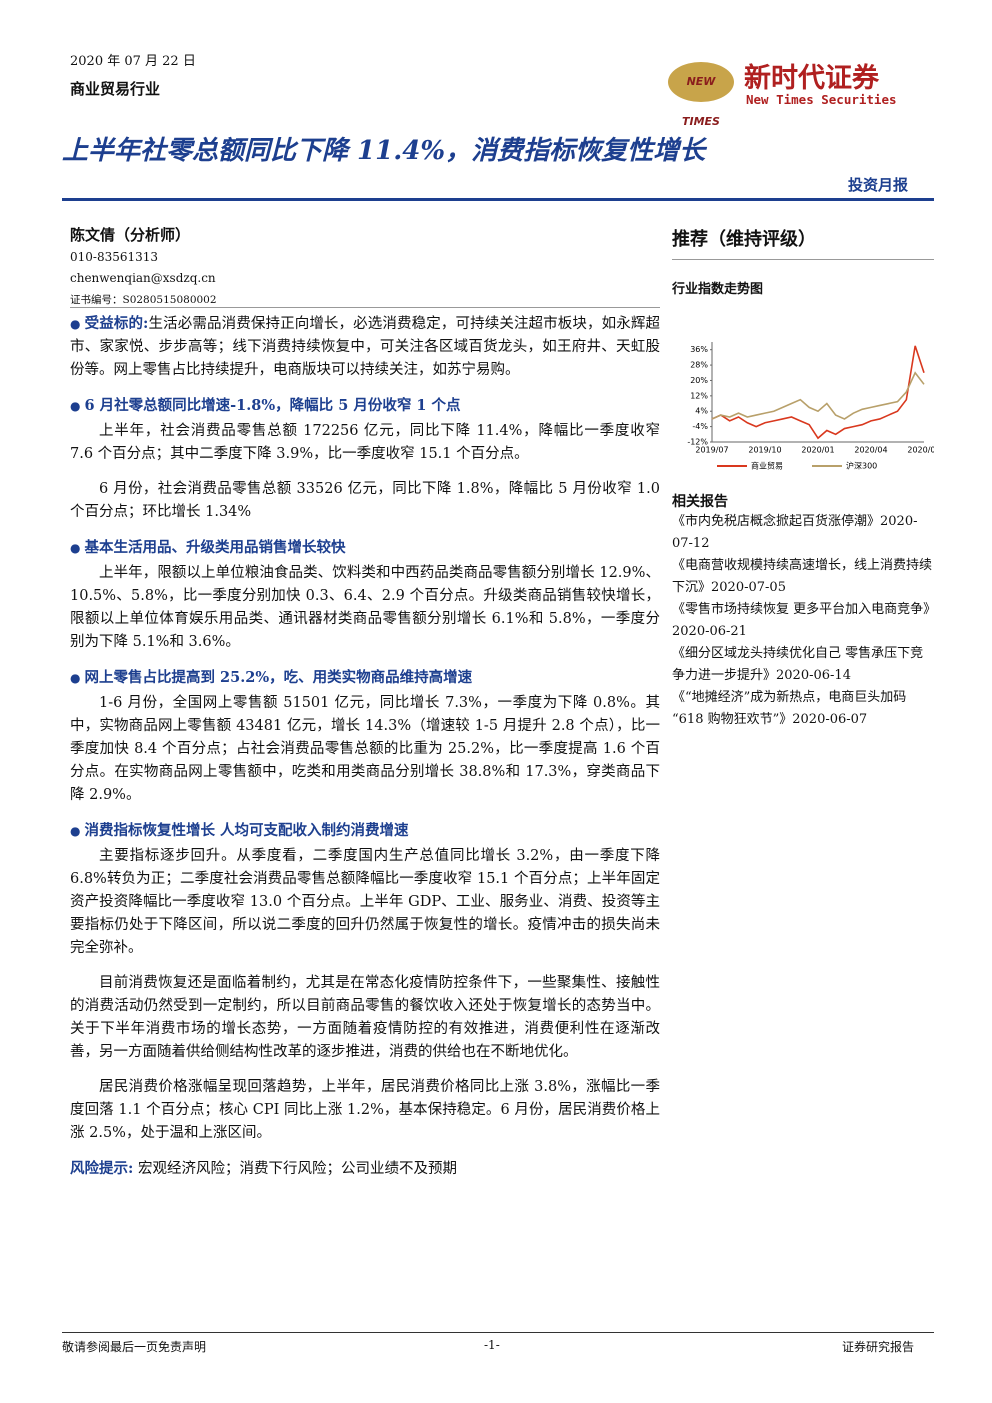 The height and width of the screenshot is (1403, 992). What do you see at coordinates (817, 450) in the screenshot?
I see `x-tick-label: 2020/01` at bounding box center [817, 450].